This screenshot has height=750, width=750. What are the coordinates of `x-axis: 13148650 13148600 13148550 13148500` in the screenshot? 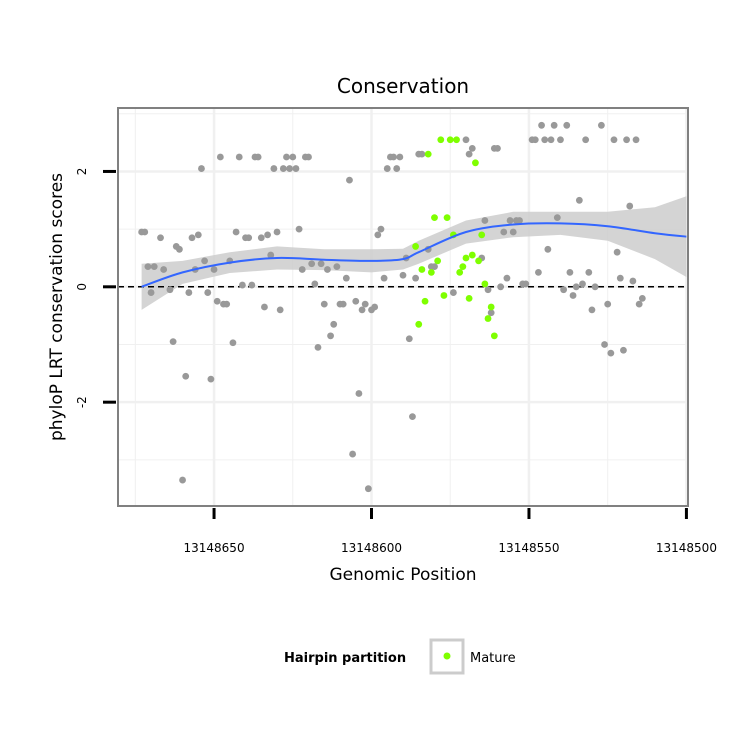 It's located at (450, 531).